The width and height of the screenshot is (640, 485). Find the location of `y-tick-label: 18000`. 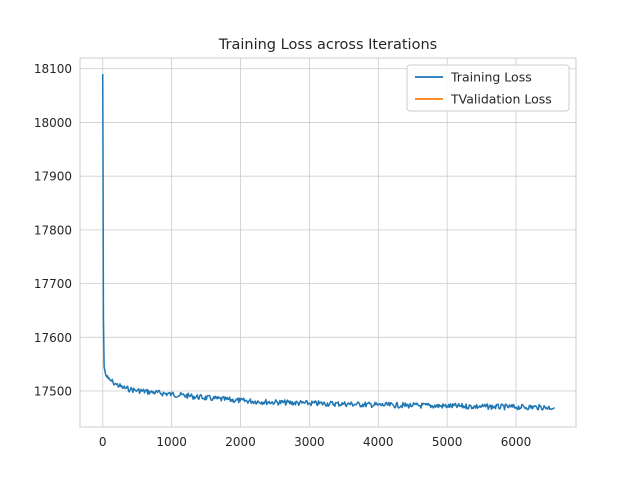

y-tick-label: 18000 is located at coordinates (53, 123).